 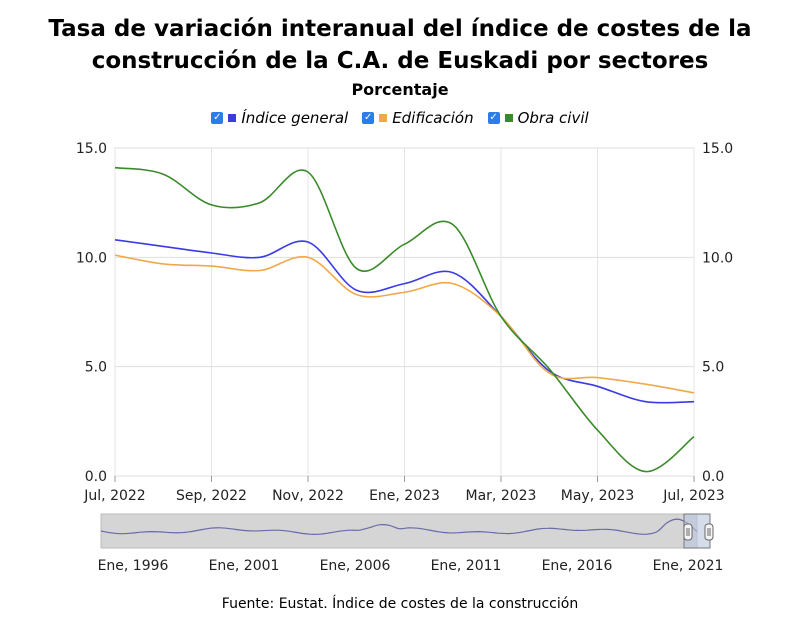 What do you see at coordinates (211, 496) in the screenshot?
I see `x-tick-label: Sep, 2022` at bounding box center [211, 496].